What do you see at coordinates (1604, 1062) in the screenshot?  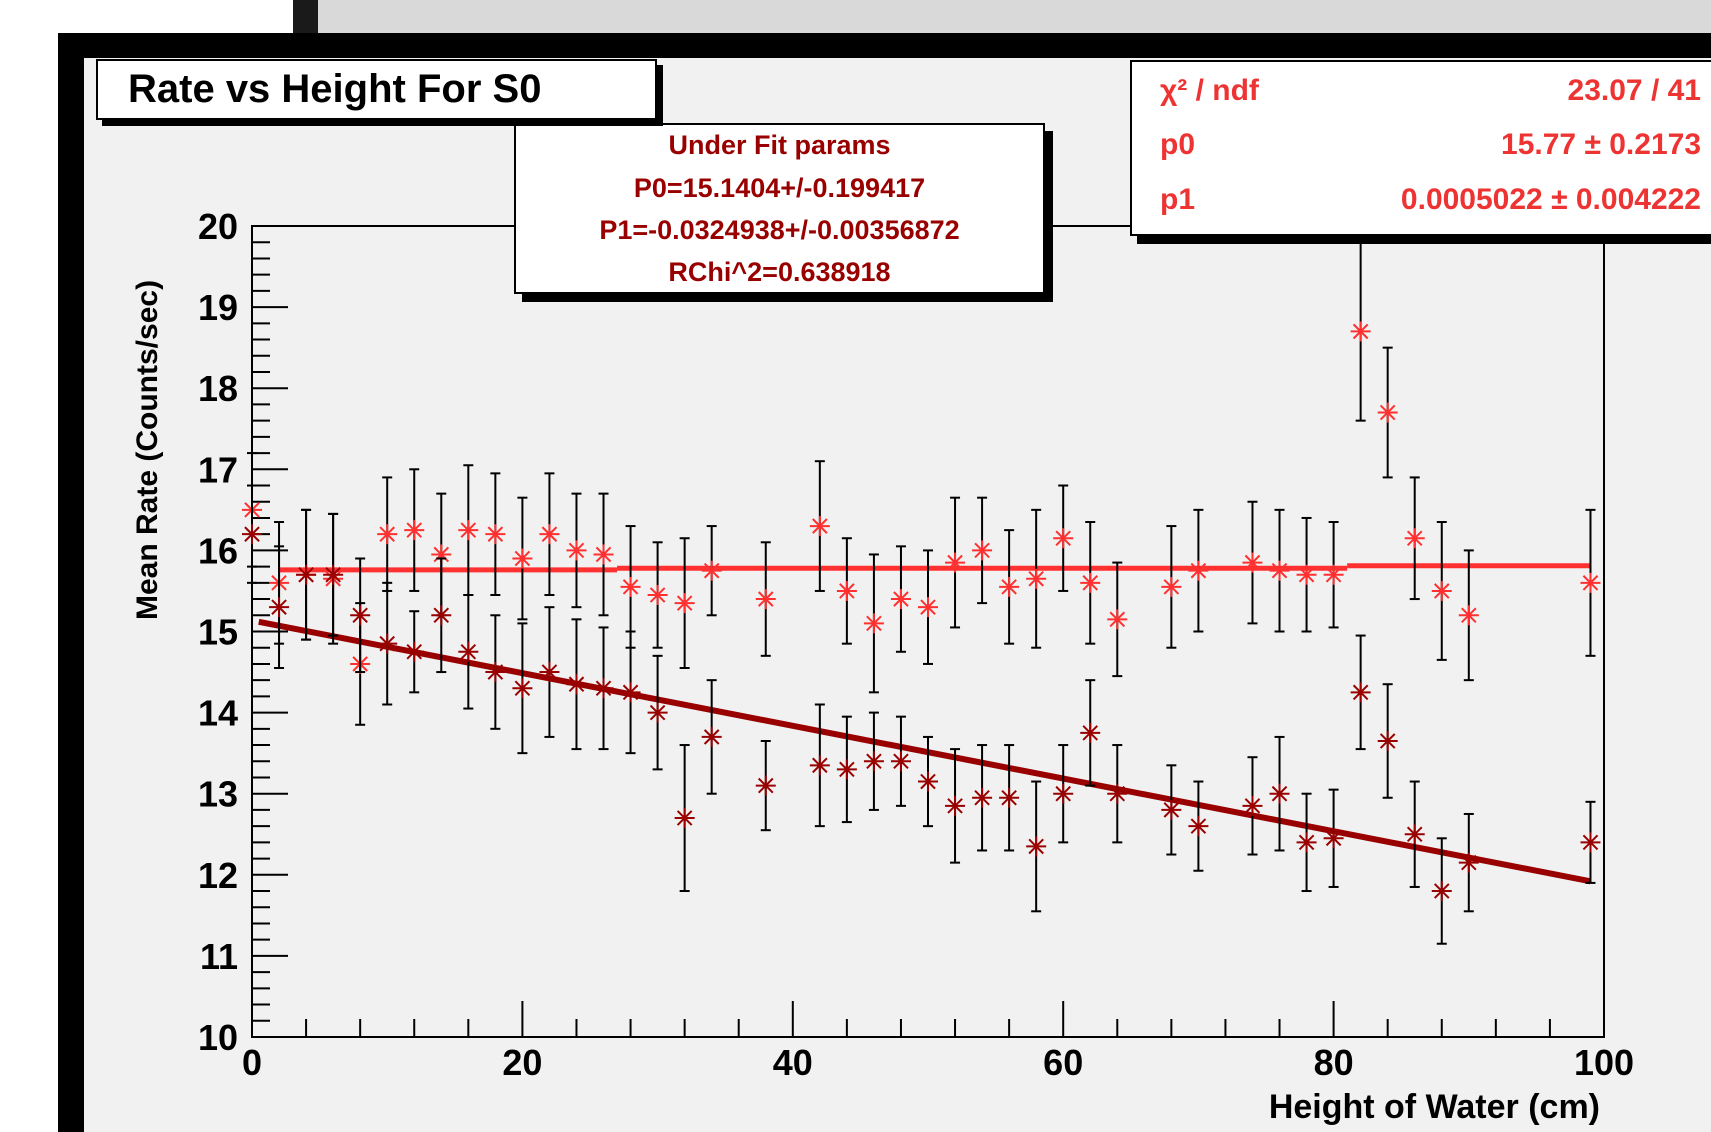 I see `x-tick-label: 100` at bounding box center [1604, 1062].